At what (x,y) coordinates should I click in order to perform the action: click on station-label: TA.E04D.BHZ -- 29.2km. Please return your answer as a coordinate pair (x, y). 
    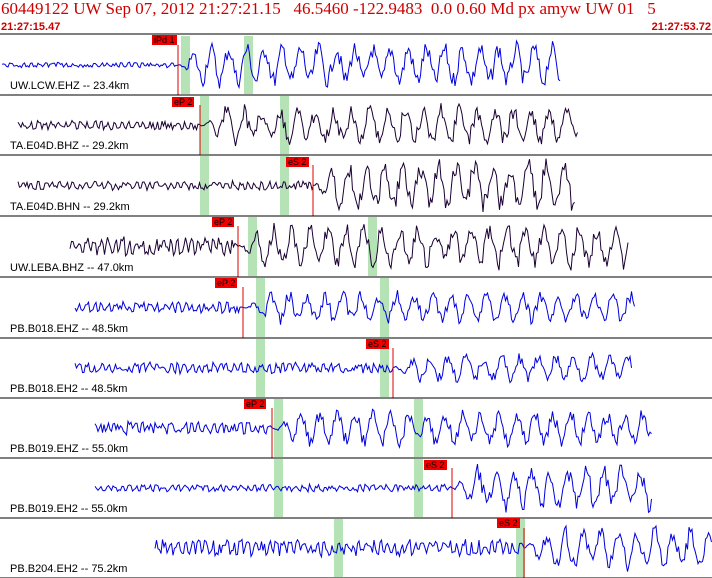
    Looking at the image, I should click on (69, 146).